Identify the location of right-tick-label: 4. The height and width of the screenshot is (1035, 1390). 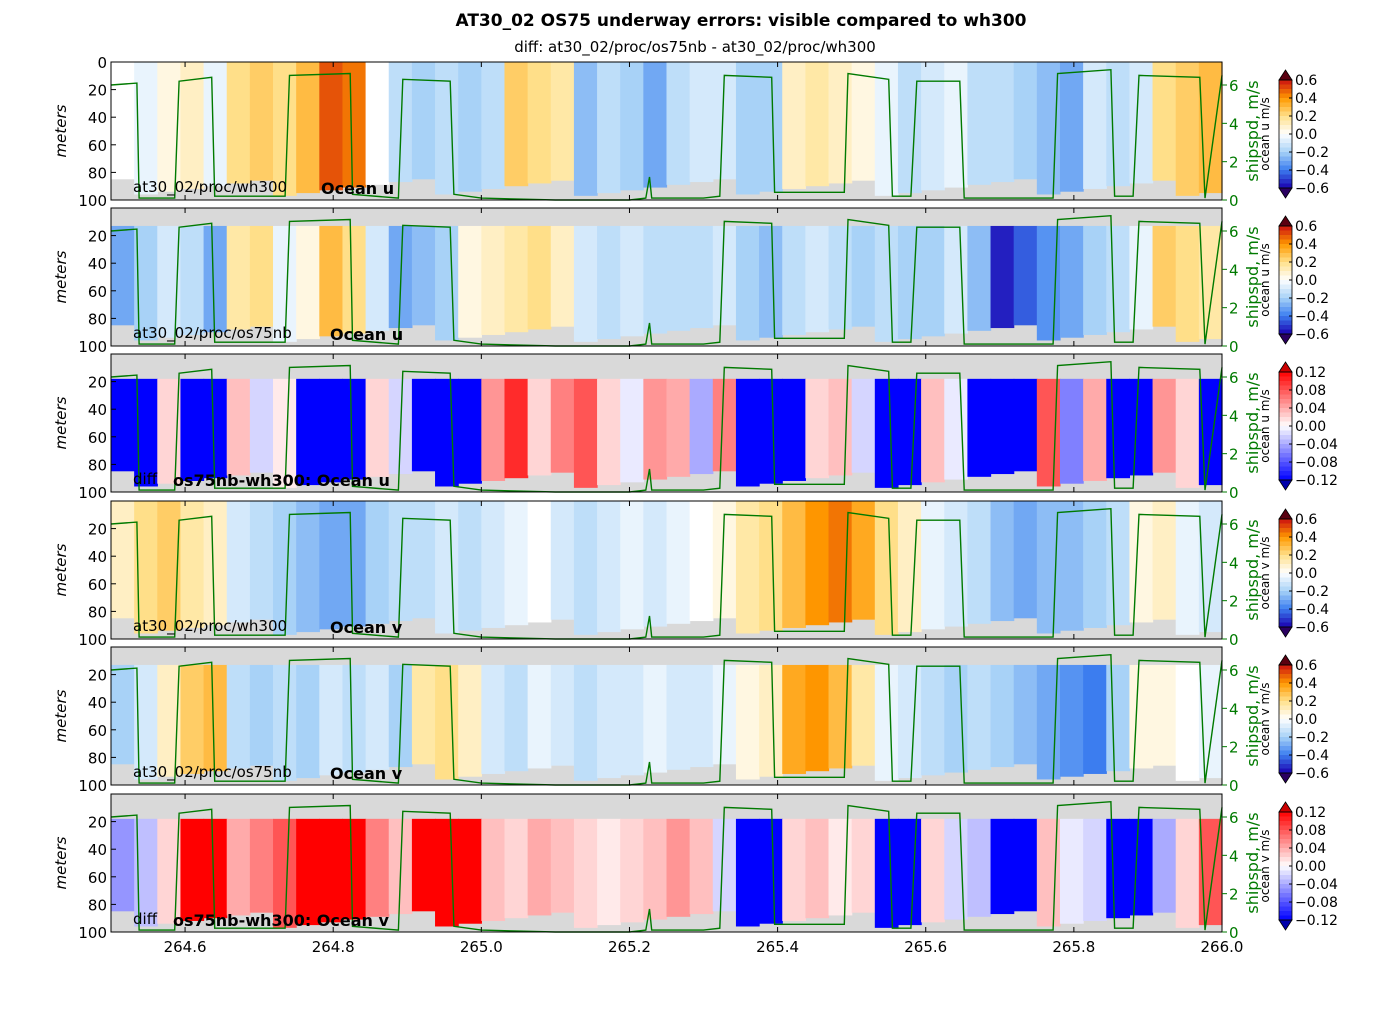
(1234, 709).